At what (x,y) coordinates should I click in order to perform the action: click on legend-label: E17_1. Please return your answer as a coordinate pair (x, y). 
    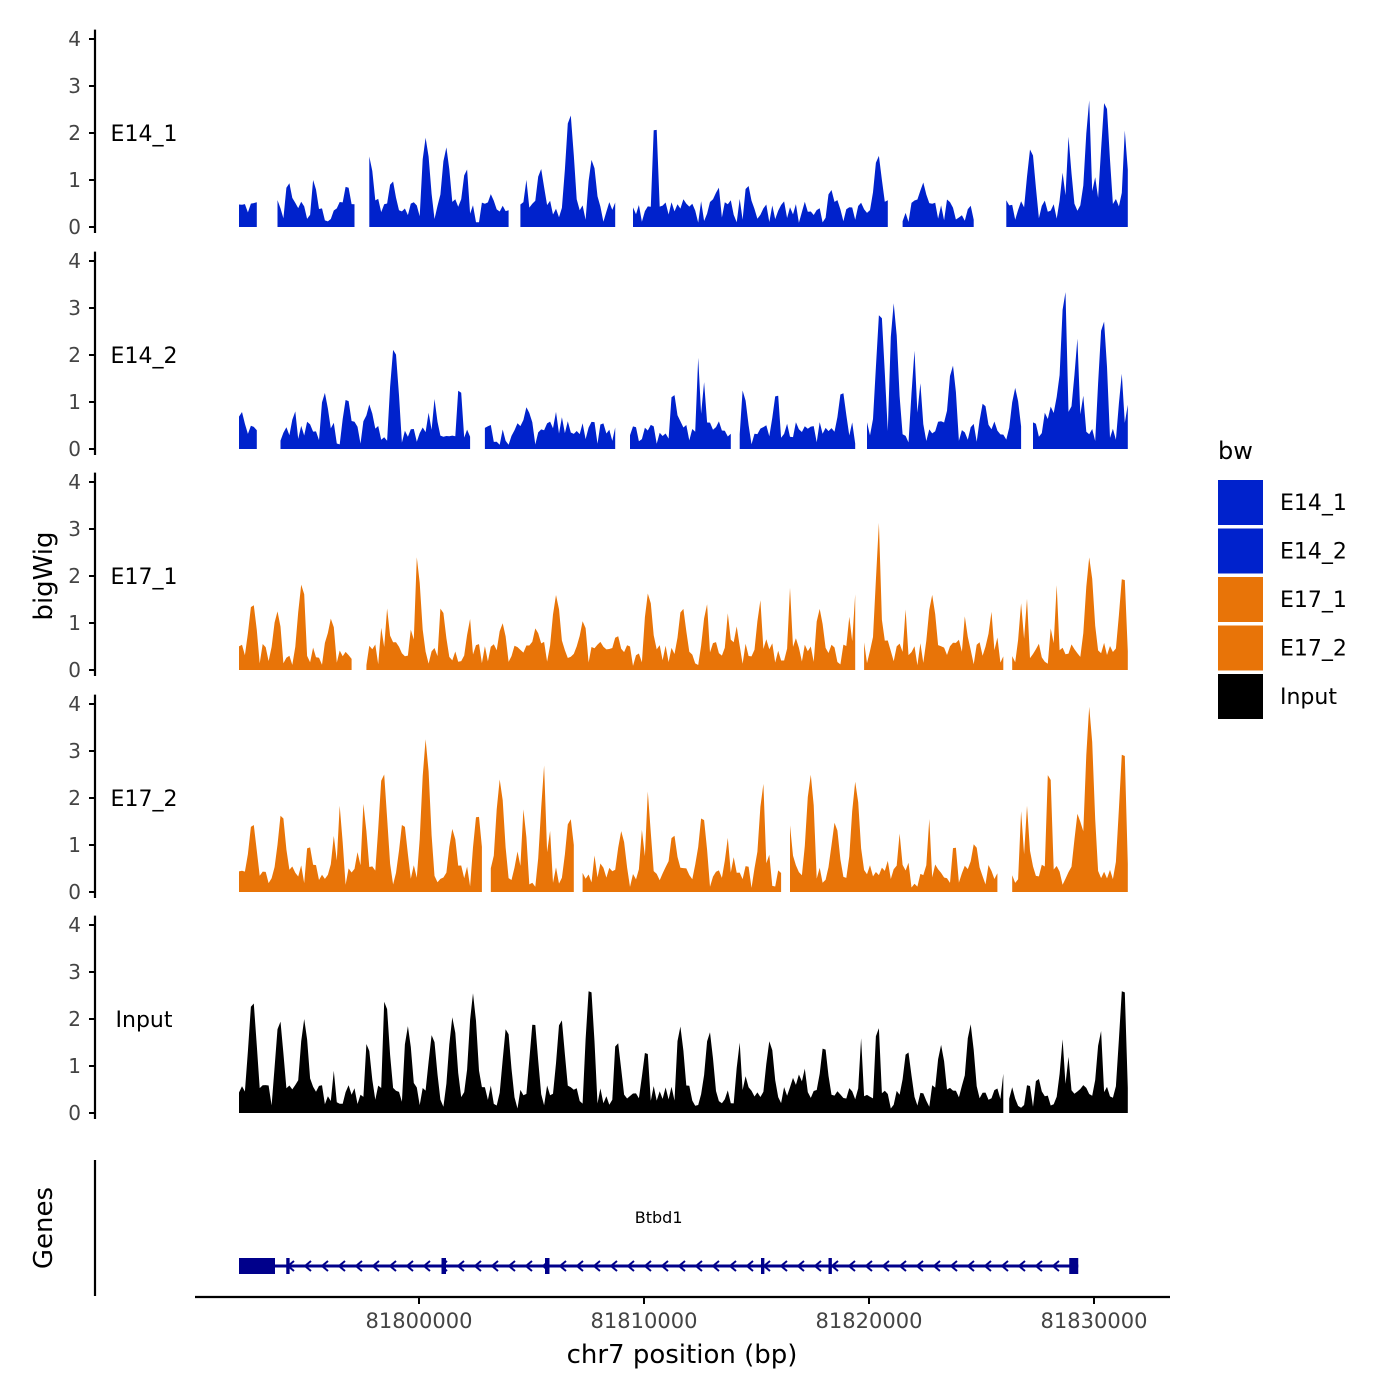
    Looking at the image, I should click on (1313, 600).